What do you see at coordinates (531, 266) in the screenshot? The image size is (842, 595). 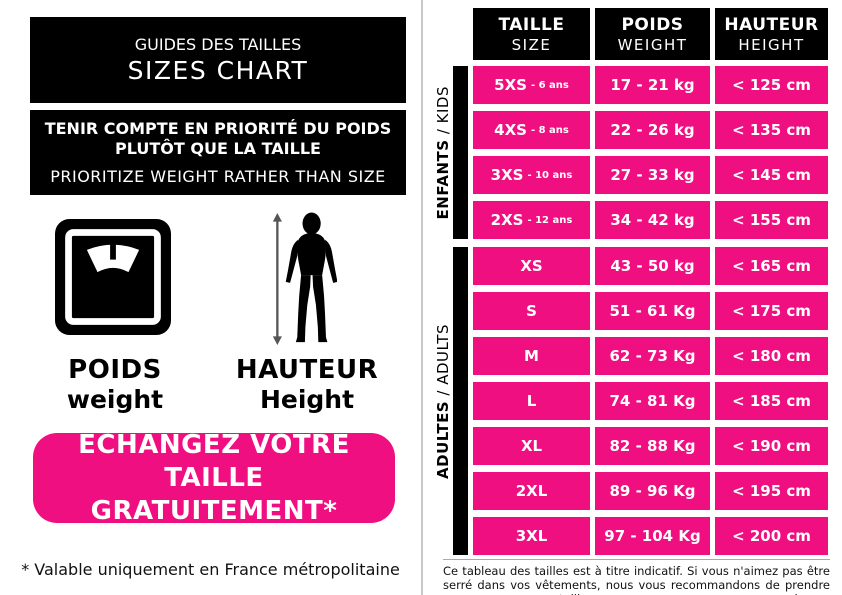 I see `size-cell: XS` at bounding box center [531, 266].